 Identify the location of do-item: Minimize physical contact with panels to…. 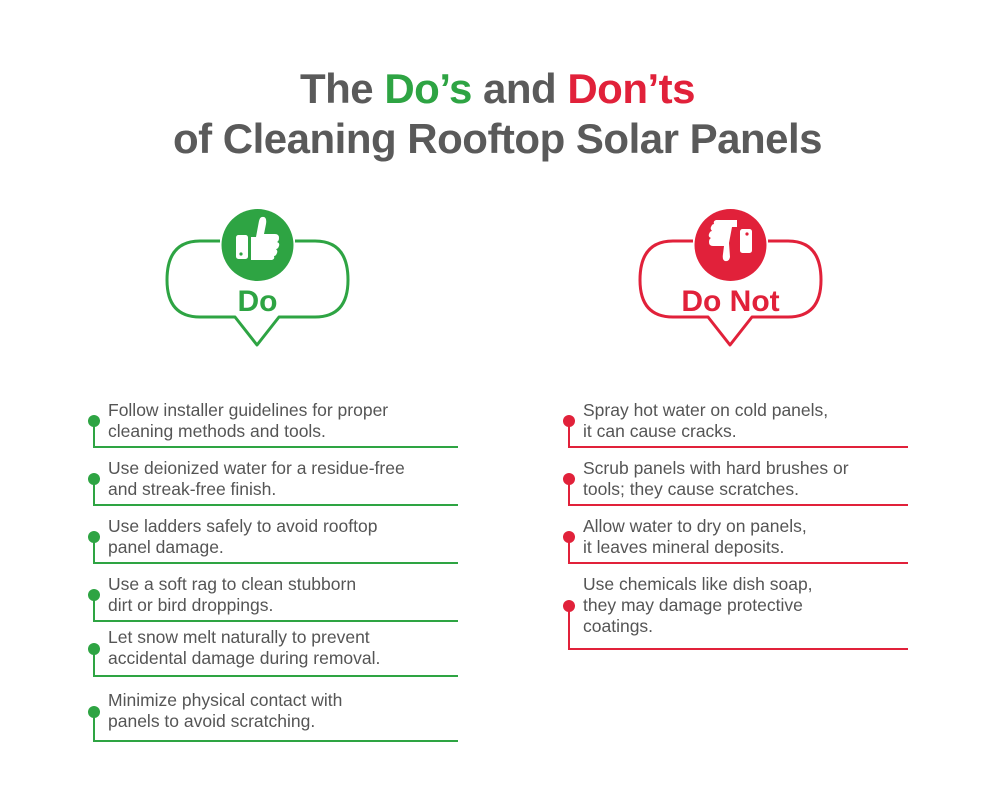
(273, 717).